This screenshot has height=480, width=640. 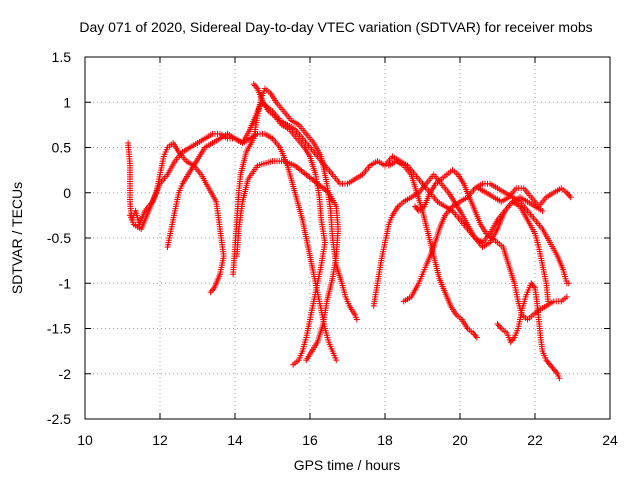 What do you see at coordinates (347, 465) in the screenshot?
I see `x-axis-label: GPS time / hours` at bounding box center [347, 465].